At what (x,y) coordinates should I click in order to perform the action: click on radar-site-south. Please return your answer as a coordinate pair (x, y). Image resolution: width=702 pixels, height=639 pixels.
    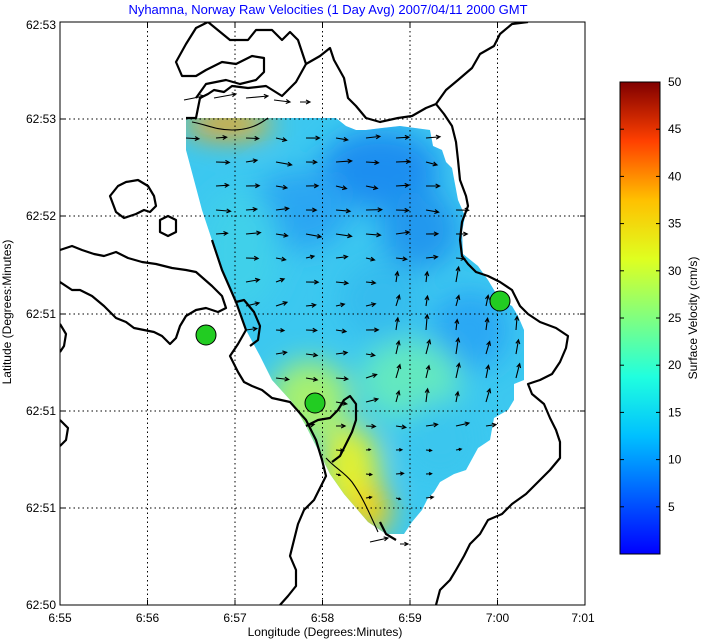
    Looking at the image, I should click on (315, 403).